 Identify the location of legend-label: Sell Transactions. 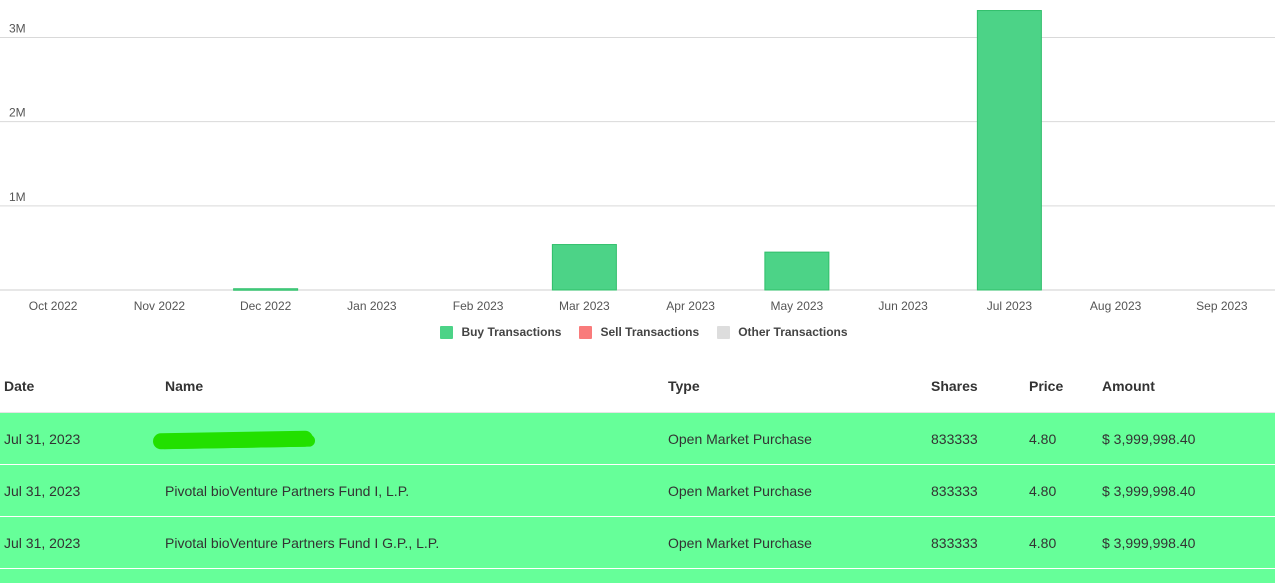
(650, 332).